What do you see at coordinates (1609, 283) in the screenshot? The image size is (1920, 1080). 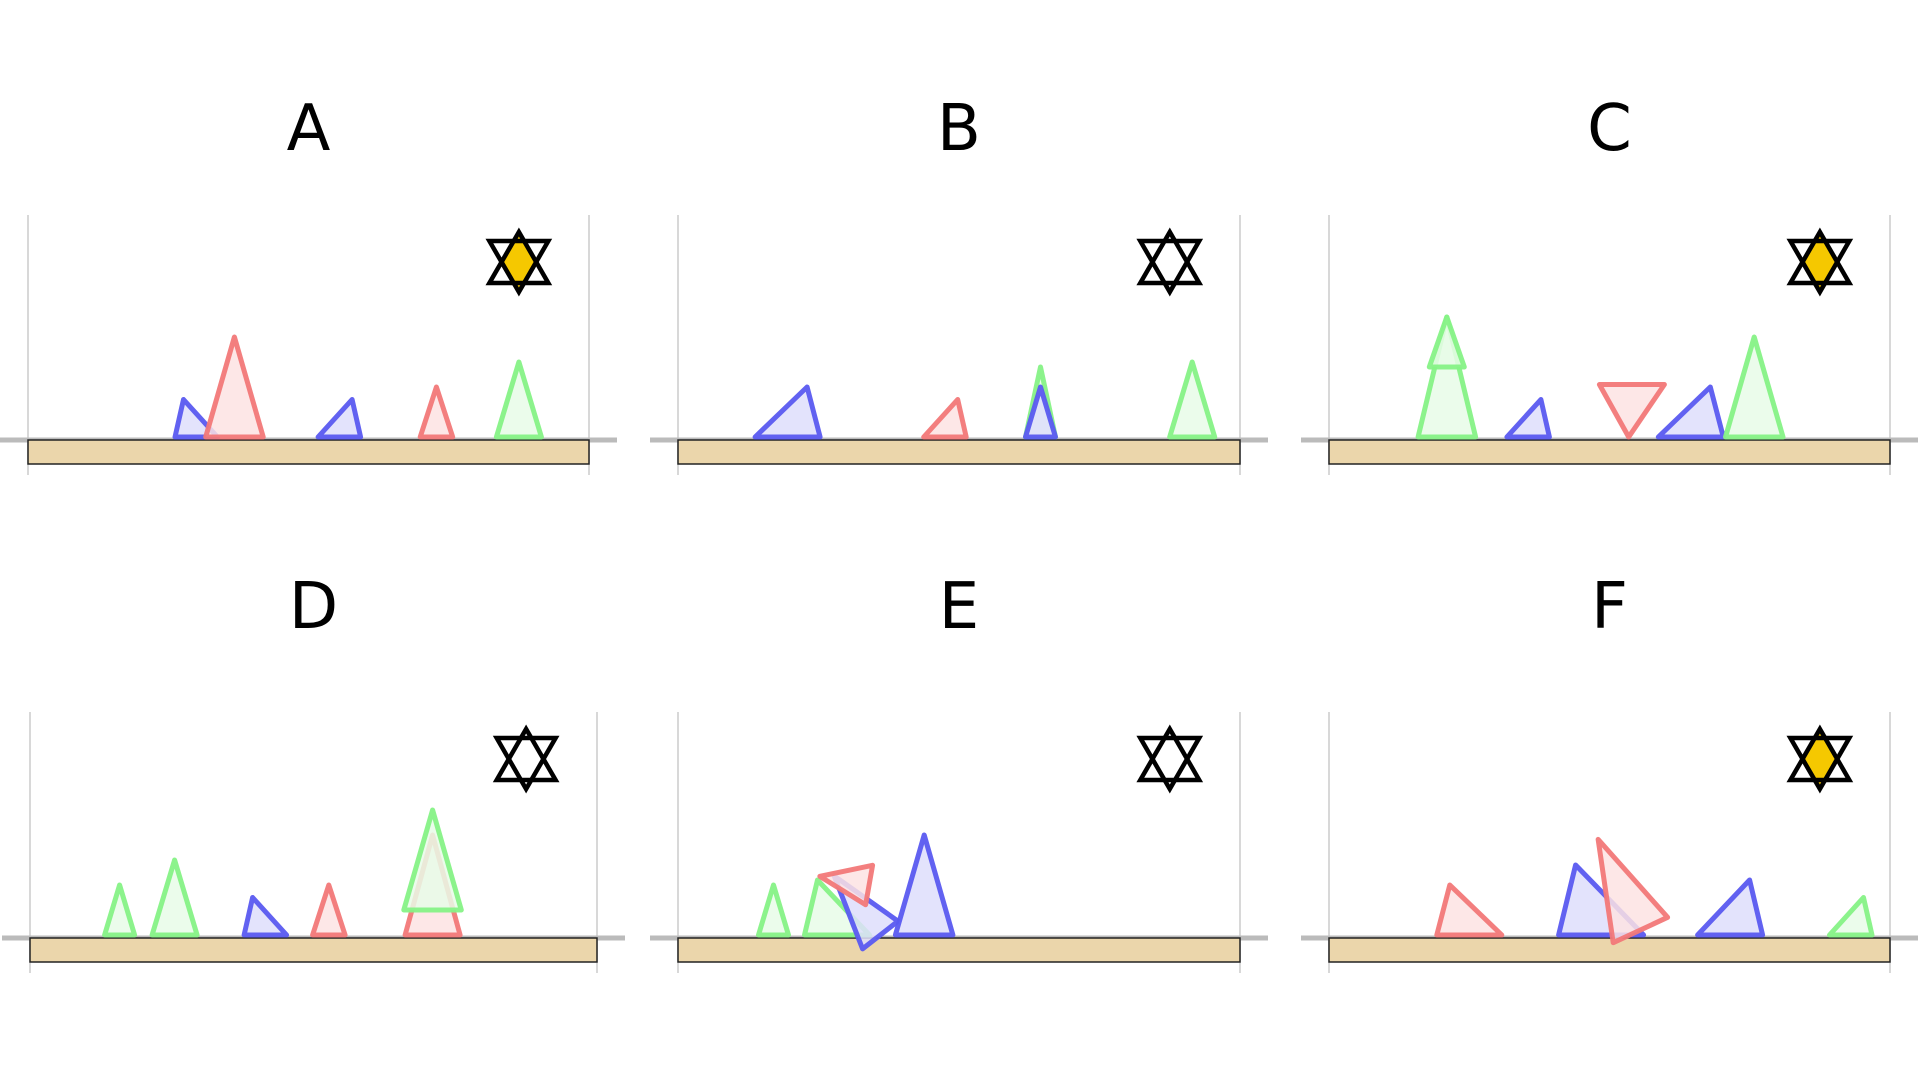 I see `panel-c: C` at bounding box center [1609, 283].